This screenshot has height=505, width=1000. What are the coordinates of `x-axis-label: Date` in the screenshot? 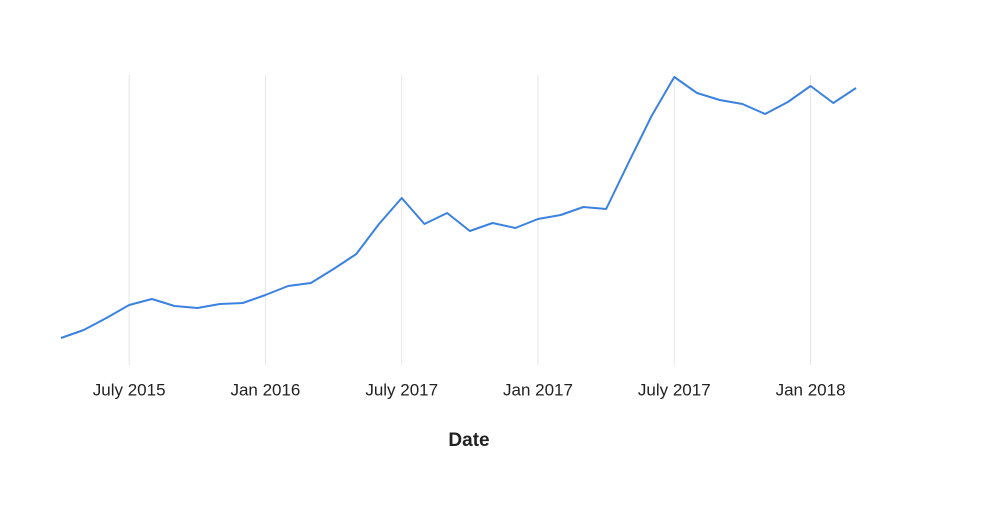 It's located at (468, 440).